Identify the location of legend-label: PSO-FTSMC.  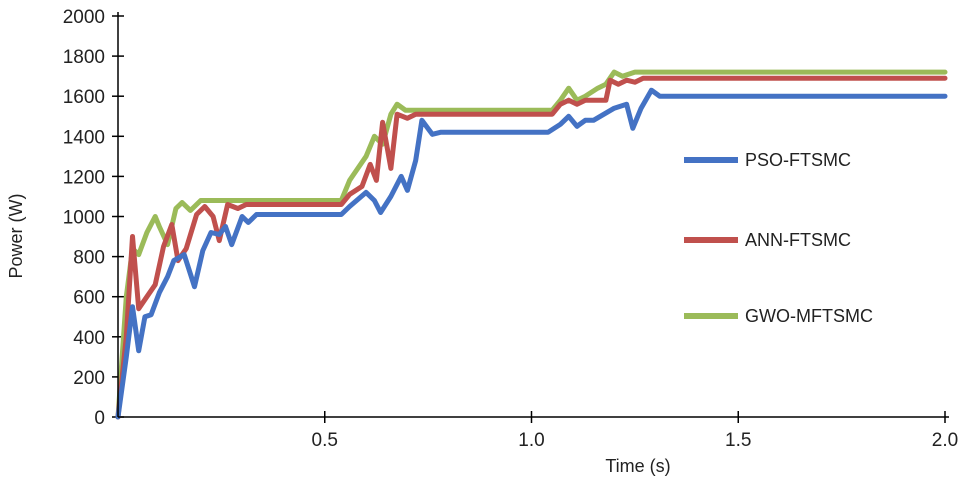
(798, 160).